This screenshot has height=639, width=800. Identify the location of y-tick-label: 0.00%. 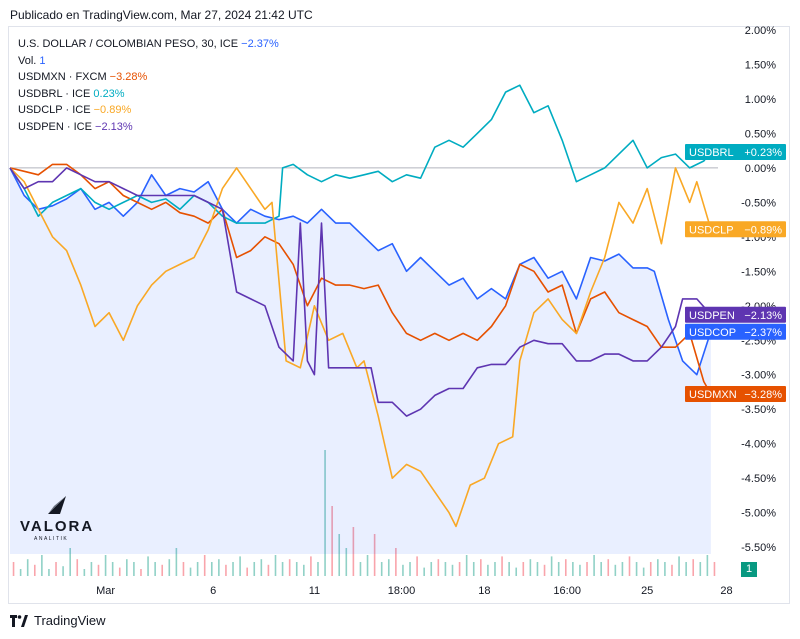
(760, 169).